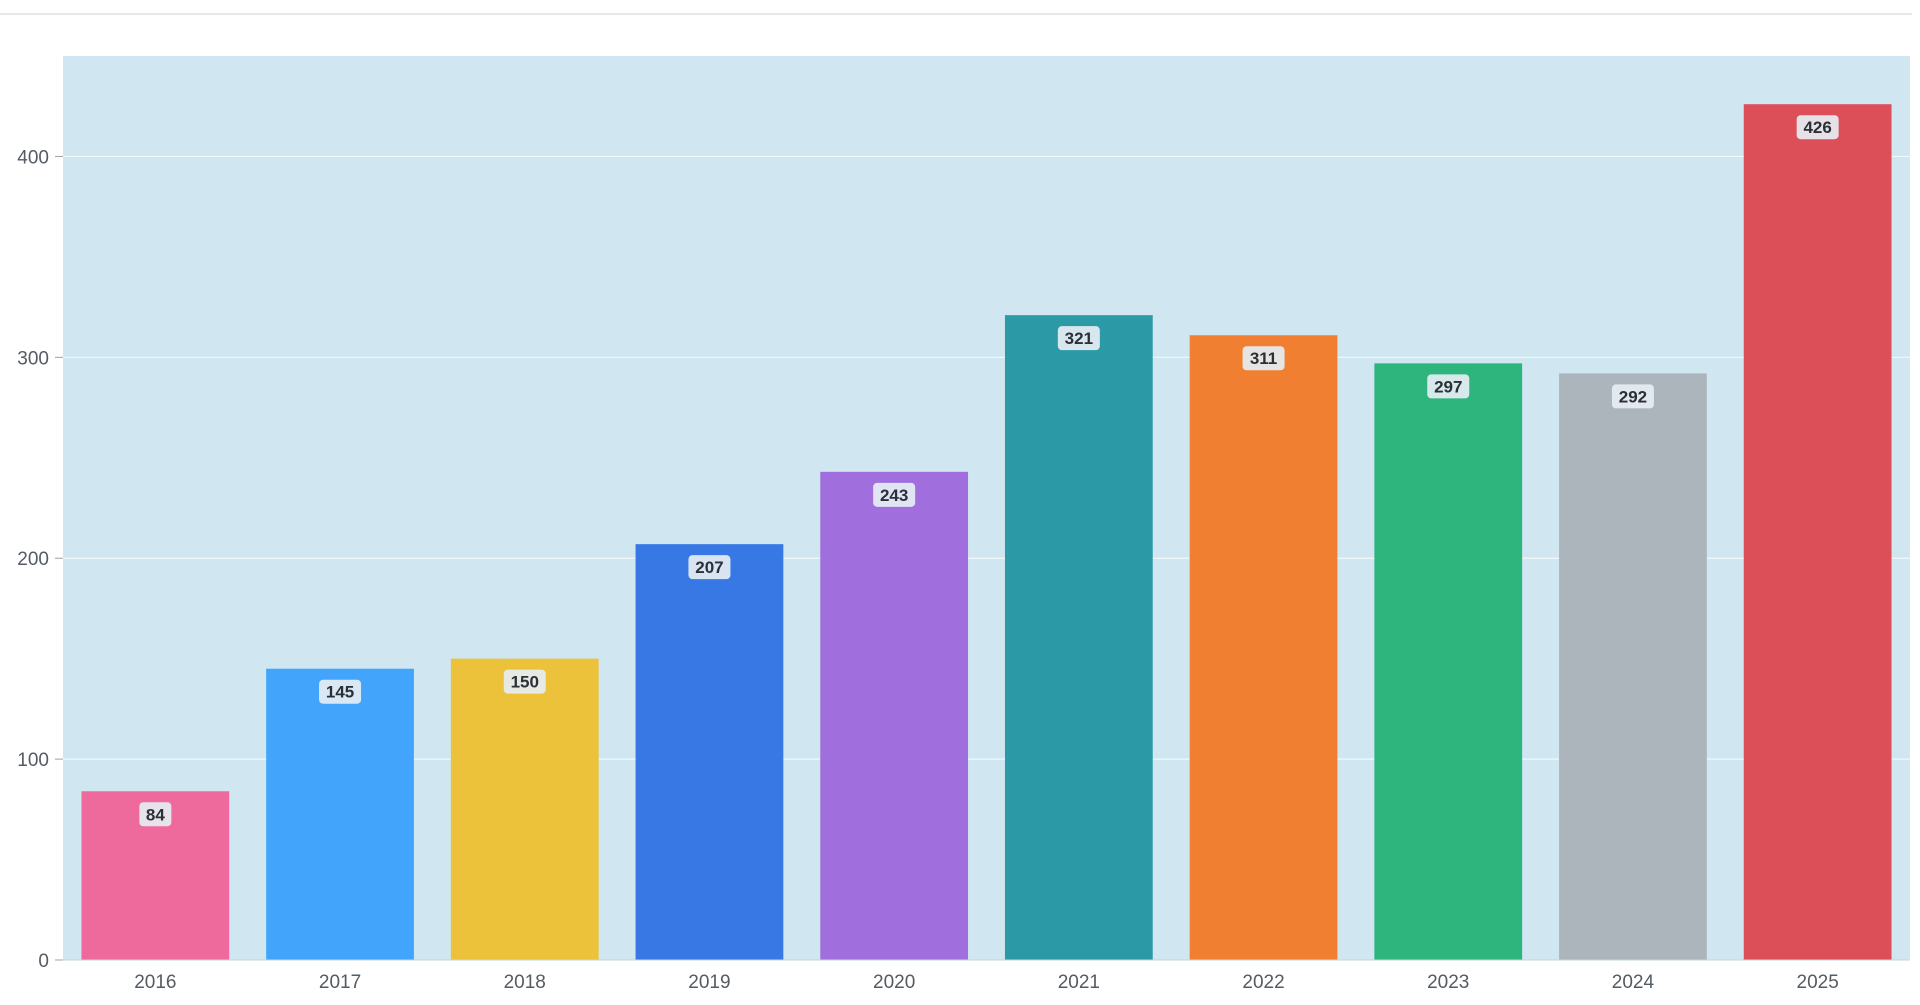 The width and height of the screenshot is (1920, 1005). Describe the element at coordinates (340, 814) in the screenshot. I see `bar-2017` at that location.